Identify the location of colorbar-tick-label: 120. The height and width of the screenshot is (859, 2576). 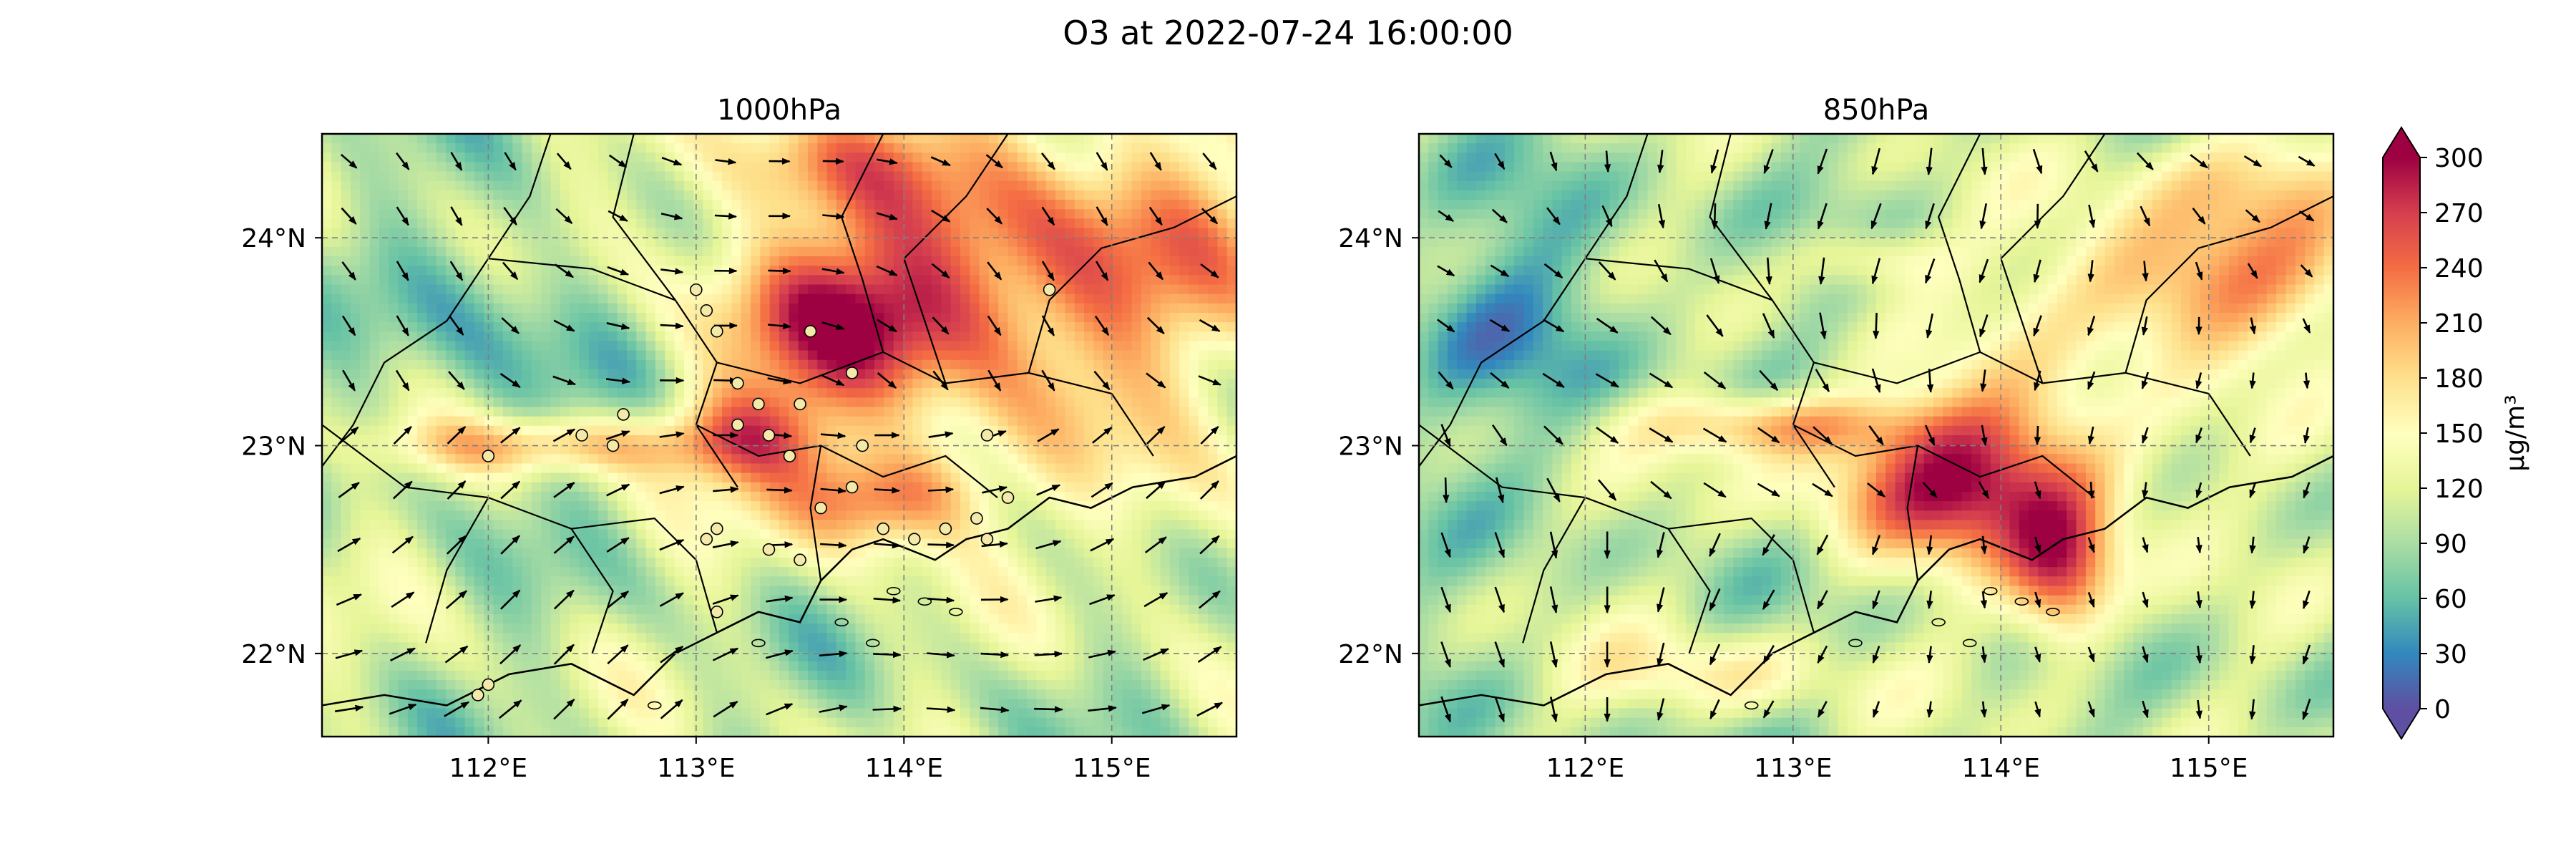
(2459, 489).